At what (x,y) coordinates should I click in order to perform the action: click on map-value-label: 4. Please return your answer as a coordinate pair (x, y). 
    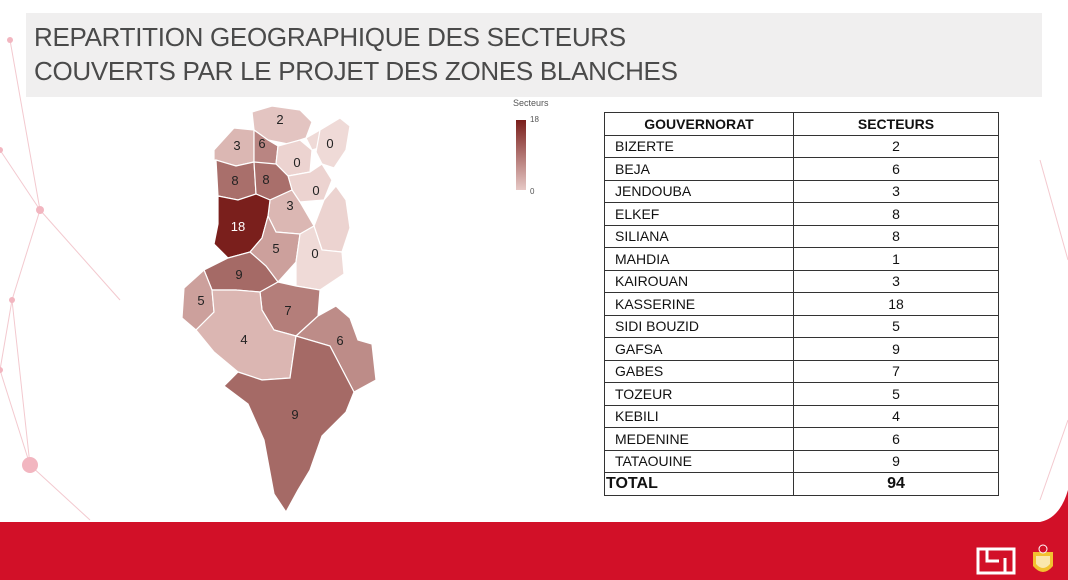
    Looking at the image, I should click on (243, 339).